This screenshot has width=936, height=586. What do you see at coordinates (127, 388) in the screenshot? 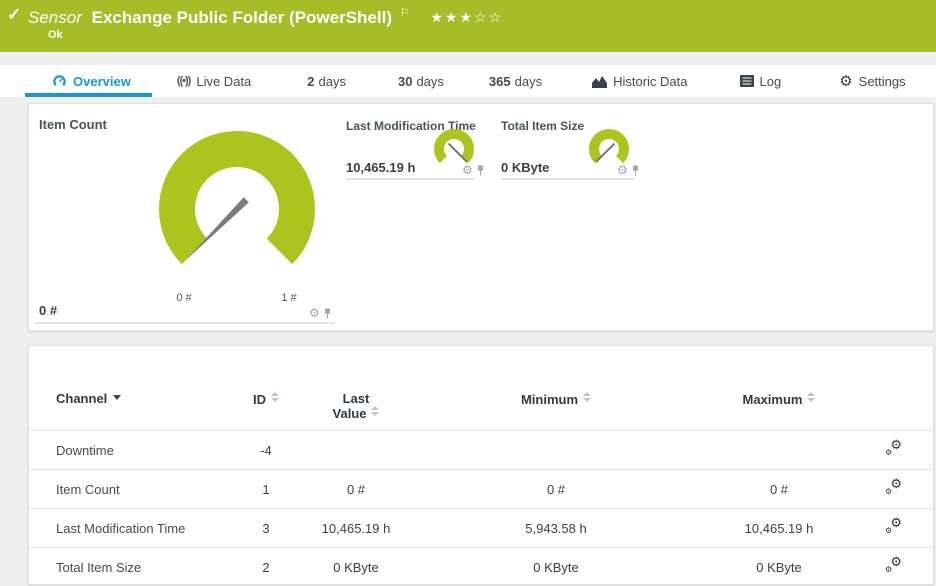
I see `column-header-channel: Channel` at bounding box center [127, 388].